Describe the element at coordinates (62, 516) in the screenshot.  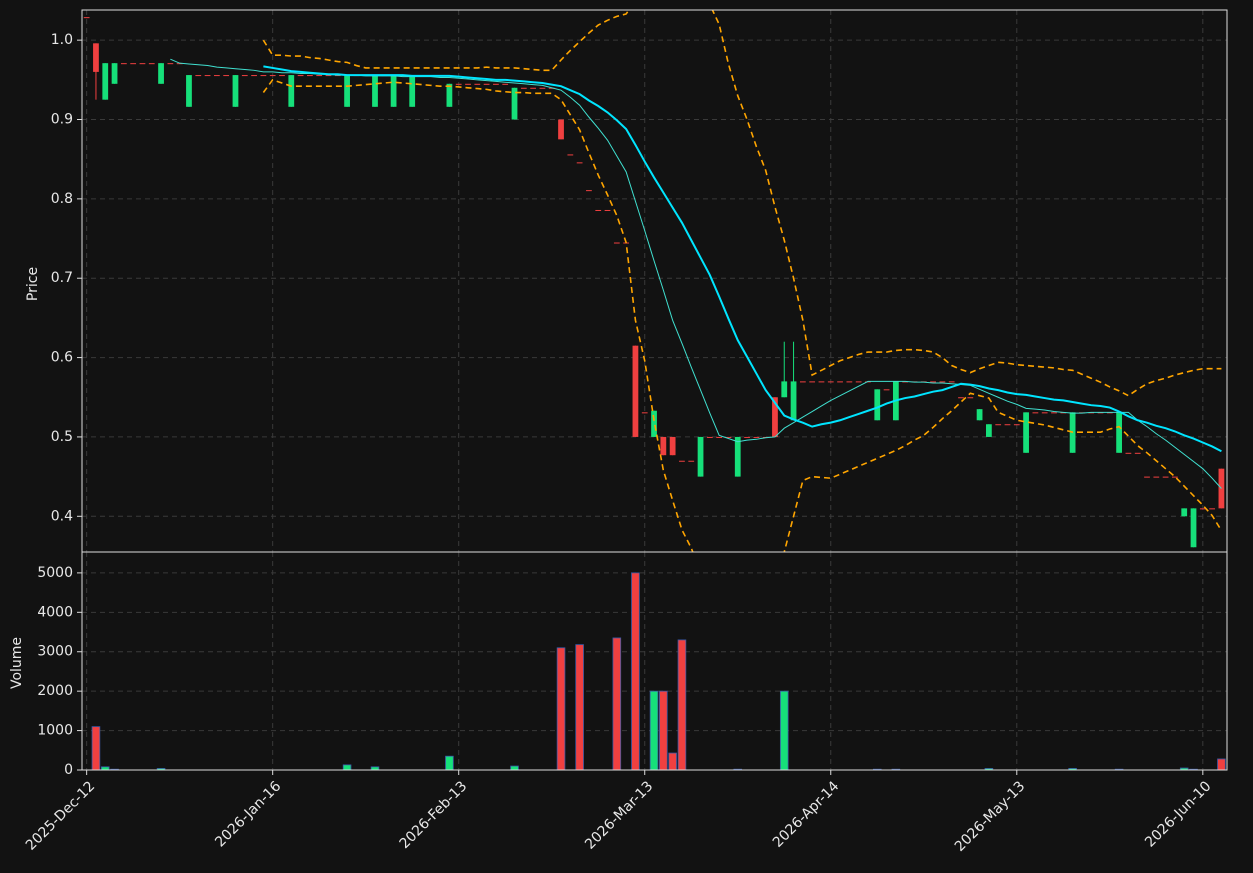
I see `y-tick-label: 0.4` at that location.